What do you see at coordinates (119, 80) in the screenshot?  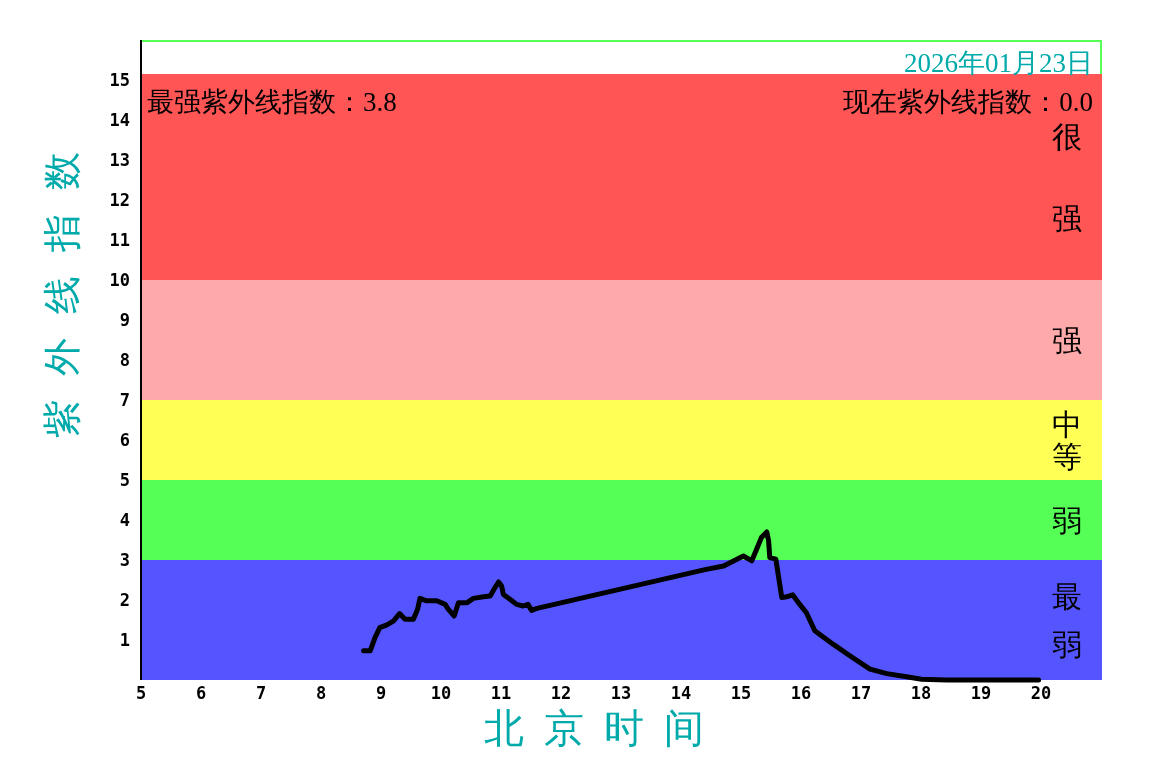 I see `y-tick-label: 15` at bounding box center [119, 80].